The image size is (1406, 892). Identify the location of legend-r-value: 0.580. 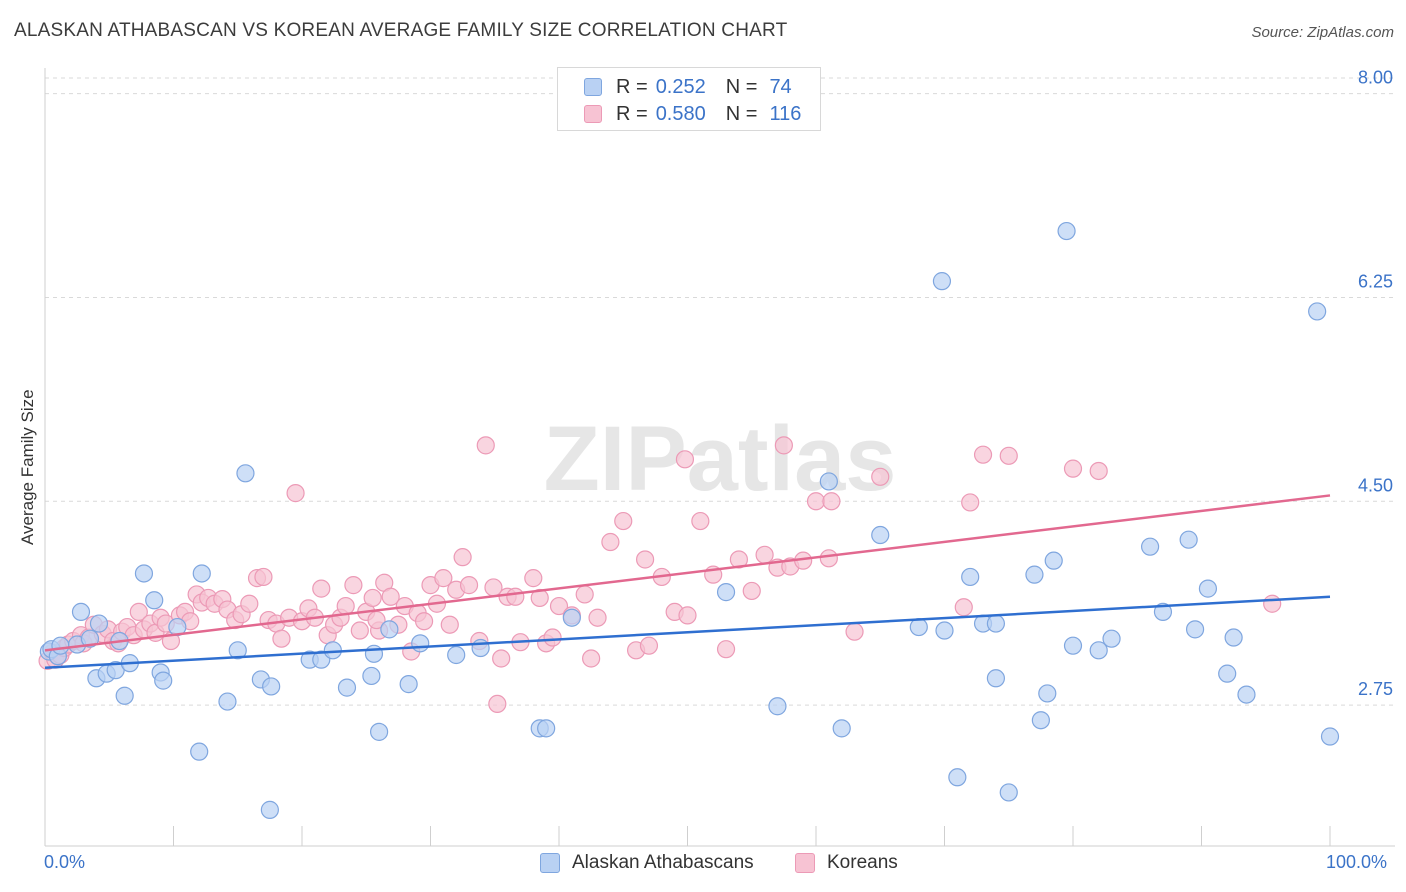
(680, 113).